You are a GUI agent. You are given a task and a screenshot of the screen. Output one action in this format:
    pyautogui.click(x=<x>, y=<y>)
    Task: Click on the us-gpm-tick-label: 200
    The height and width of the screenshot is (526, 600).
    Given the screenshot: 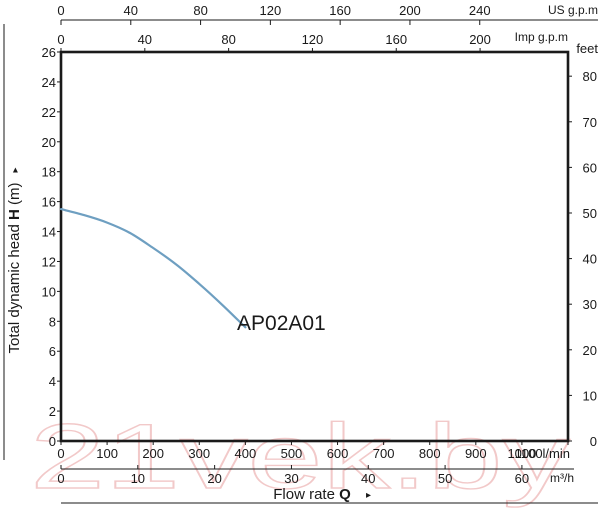 What is the action you would take?
    pyautogui.click(x=410, y=10)
    